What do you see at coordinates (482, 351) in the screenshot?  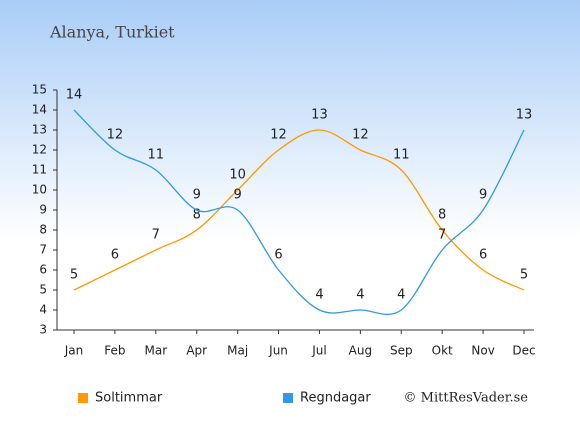 I see `x-tick-label: Nov` at bounding box center [482, 351].